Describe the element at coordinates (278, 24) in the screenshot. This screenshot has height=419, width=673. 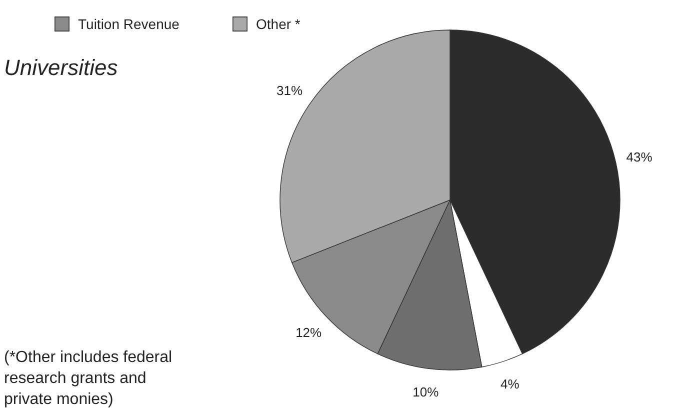
I see `legend-label: Other *` at that location.